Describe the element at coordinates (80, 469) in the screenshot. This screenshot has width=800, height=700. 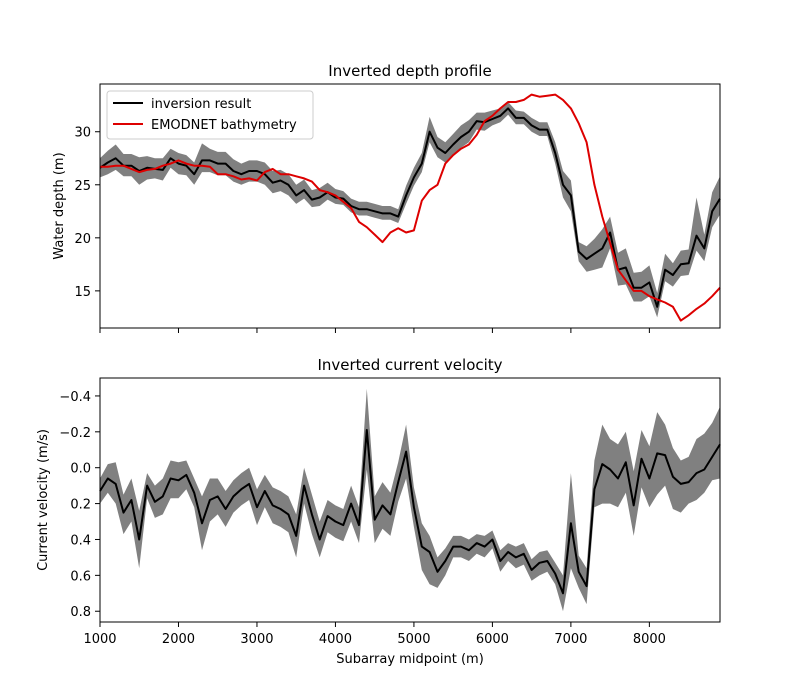
I see `y-tick-label: 0.0` at that location.